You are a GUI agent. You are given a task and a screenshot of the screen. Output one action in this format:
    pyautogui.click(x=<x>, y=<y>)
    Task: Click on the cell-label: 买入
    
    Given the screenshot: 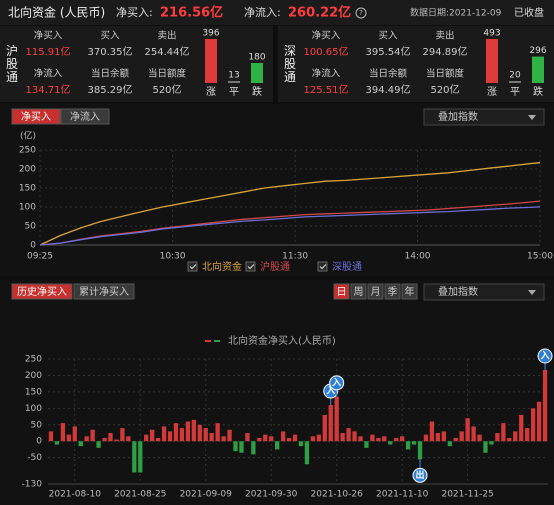 What is the action you would take?
    pyautogui.click(x=110, y=36)
    